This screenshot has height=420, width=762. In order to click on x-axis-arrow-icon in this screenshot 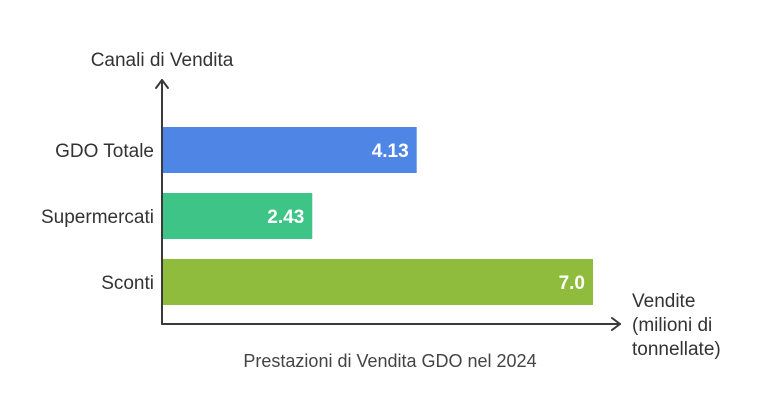, I will do `click(616, 324)`.